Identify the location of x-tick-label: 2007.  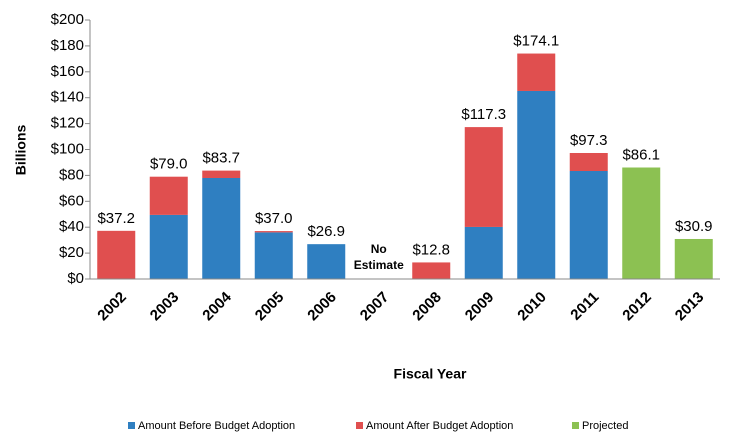
(375, 307).